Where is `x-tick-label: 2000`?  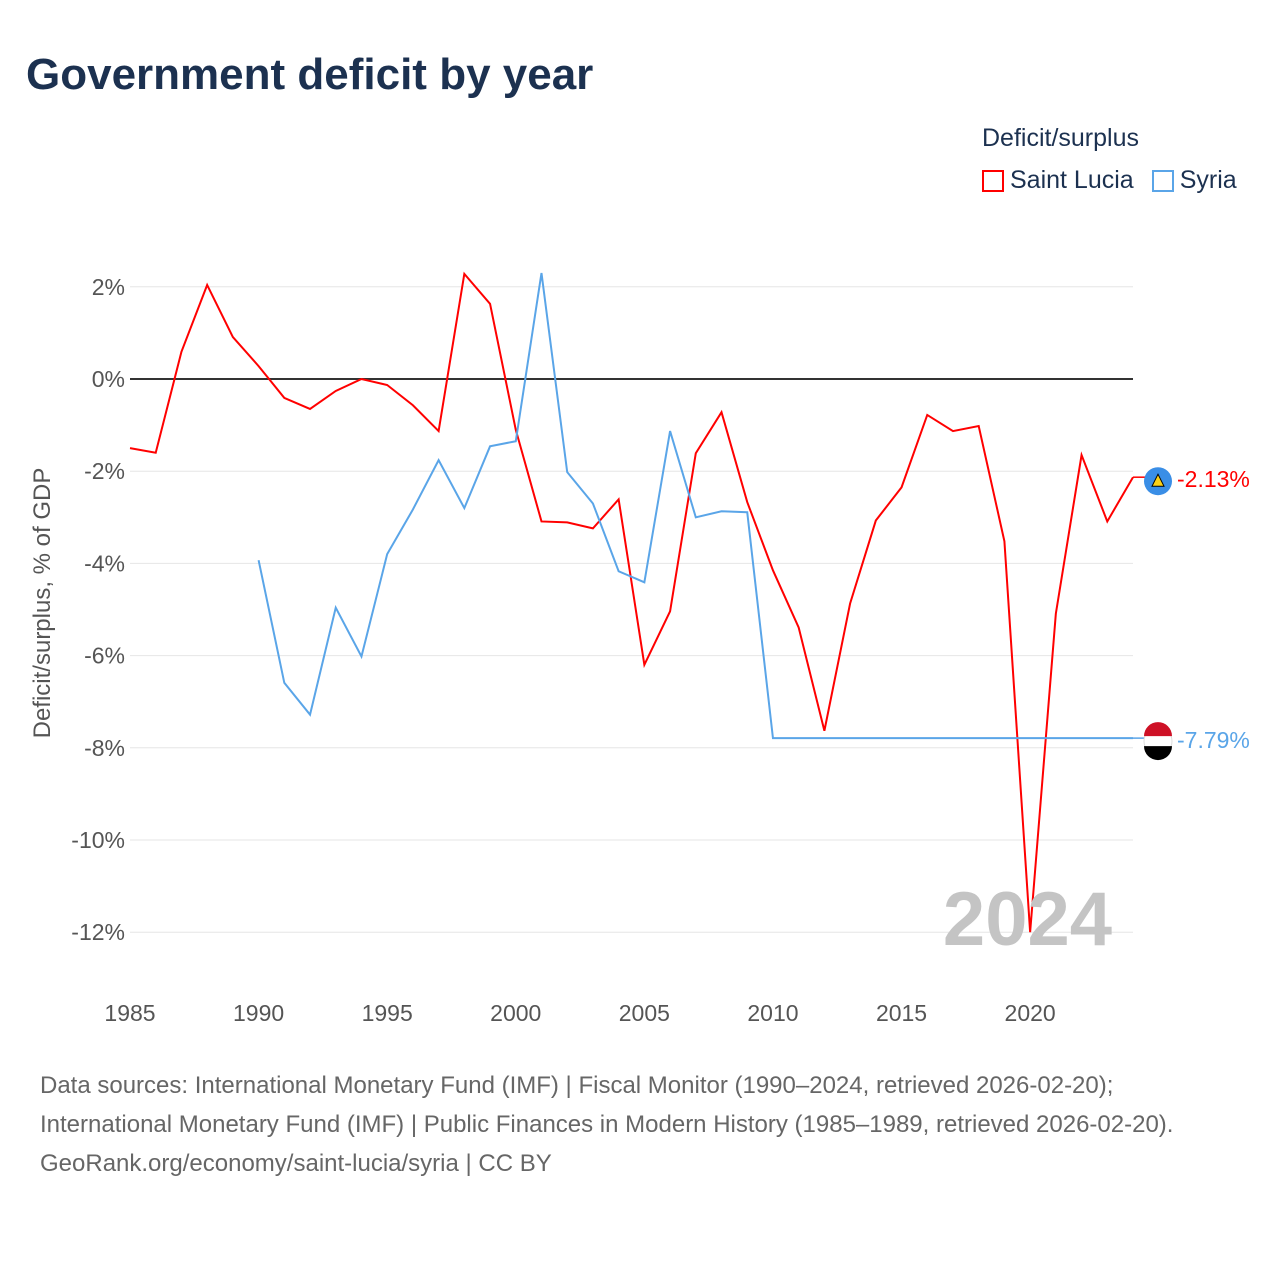
x-tick-label: 2000 is located at coordinates (515, 1013).